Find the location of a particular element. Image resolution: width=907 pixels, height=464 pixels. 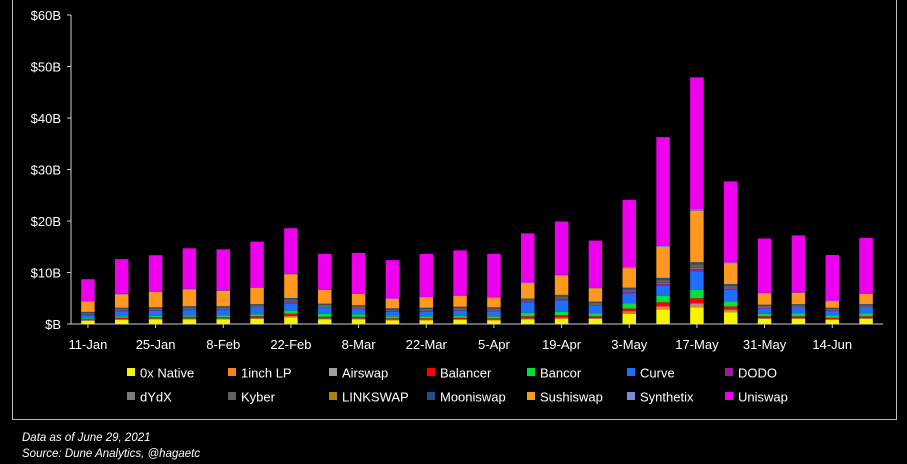

legend-label: Uniswap is located at coordinates (763, 397).